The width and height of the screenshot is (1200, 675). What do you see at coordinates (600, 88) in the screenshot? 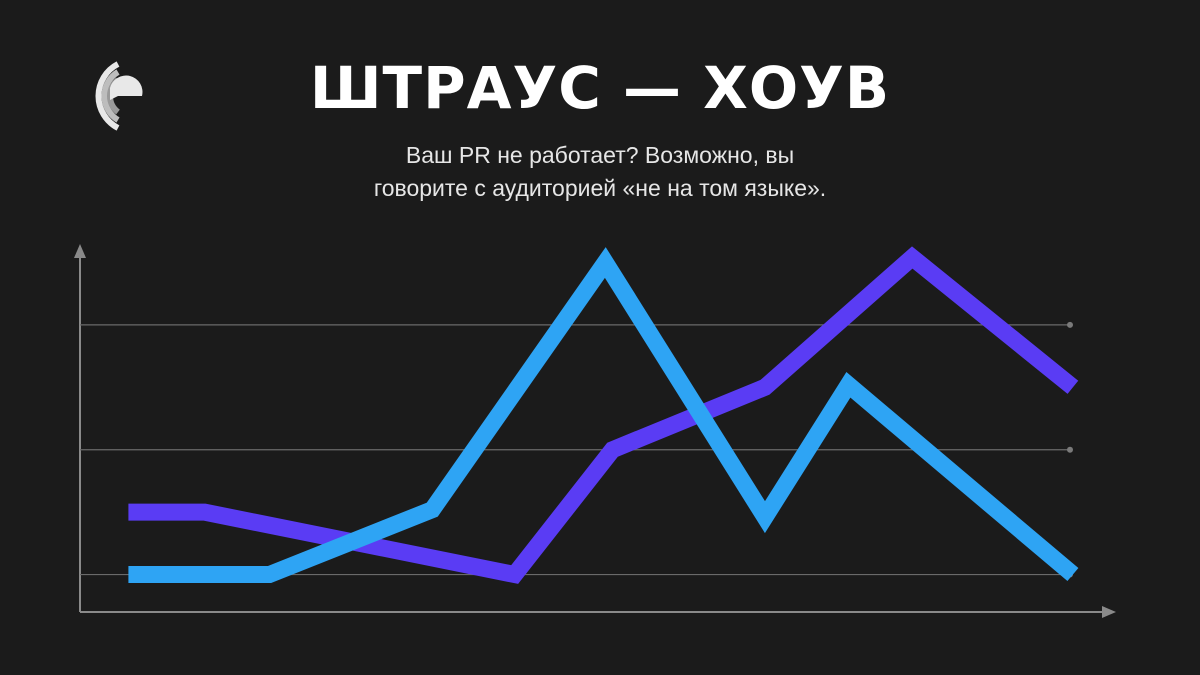
I see `chart-title: ШТРАУС — ХОУВ` at bounding box center [600, 88].